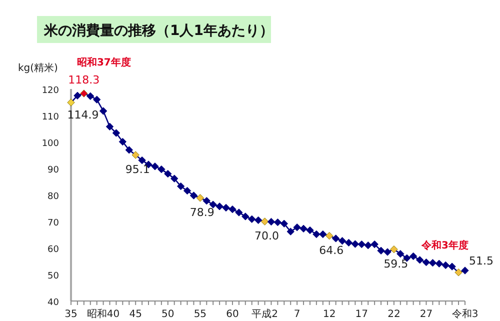  What do you see at coordinates (54, 197) in the screenshot?
I see `y-tick-label: 80` at bounding box center [54, 197].